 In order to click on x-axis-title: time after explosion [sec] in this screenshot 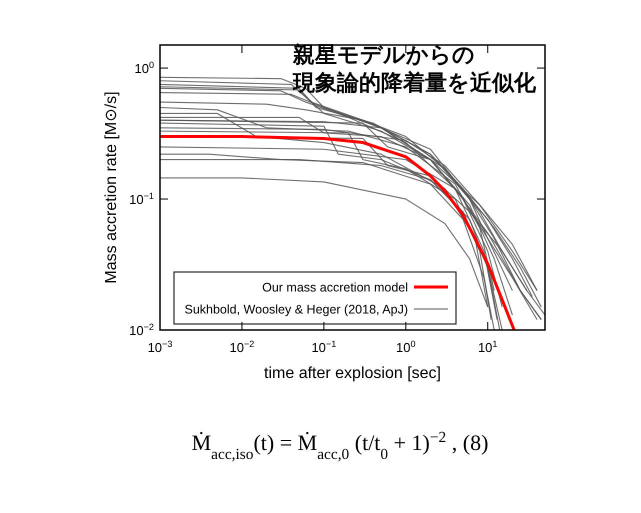, I will do `click(352, 373)`.